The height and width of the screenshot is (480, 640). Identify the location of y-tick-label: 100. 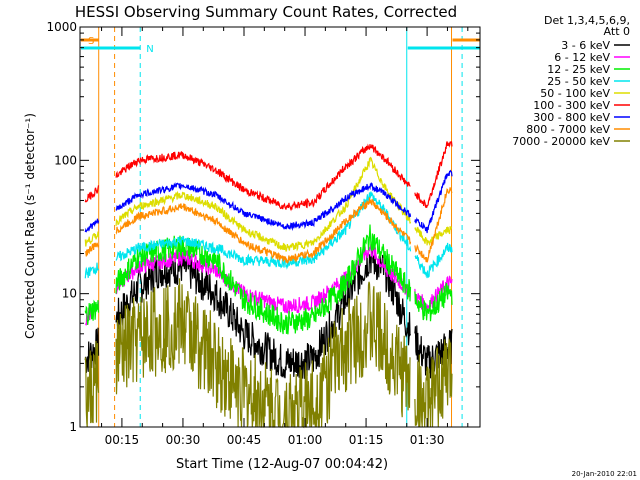
(65, 160).